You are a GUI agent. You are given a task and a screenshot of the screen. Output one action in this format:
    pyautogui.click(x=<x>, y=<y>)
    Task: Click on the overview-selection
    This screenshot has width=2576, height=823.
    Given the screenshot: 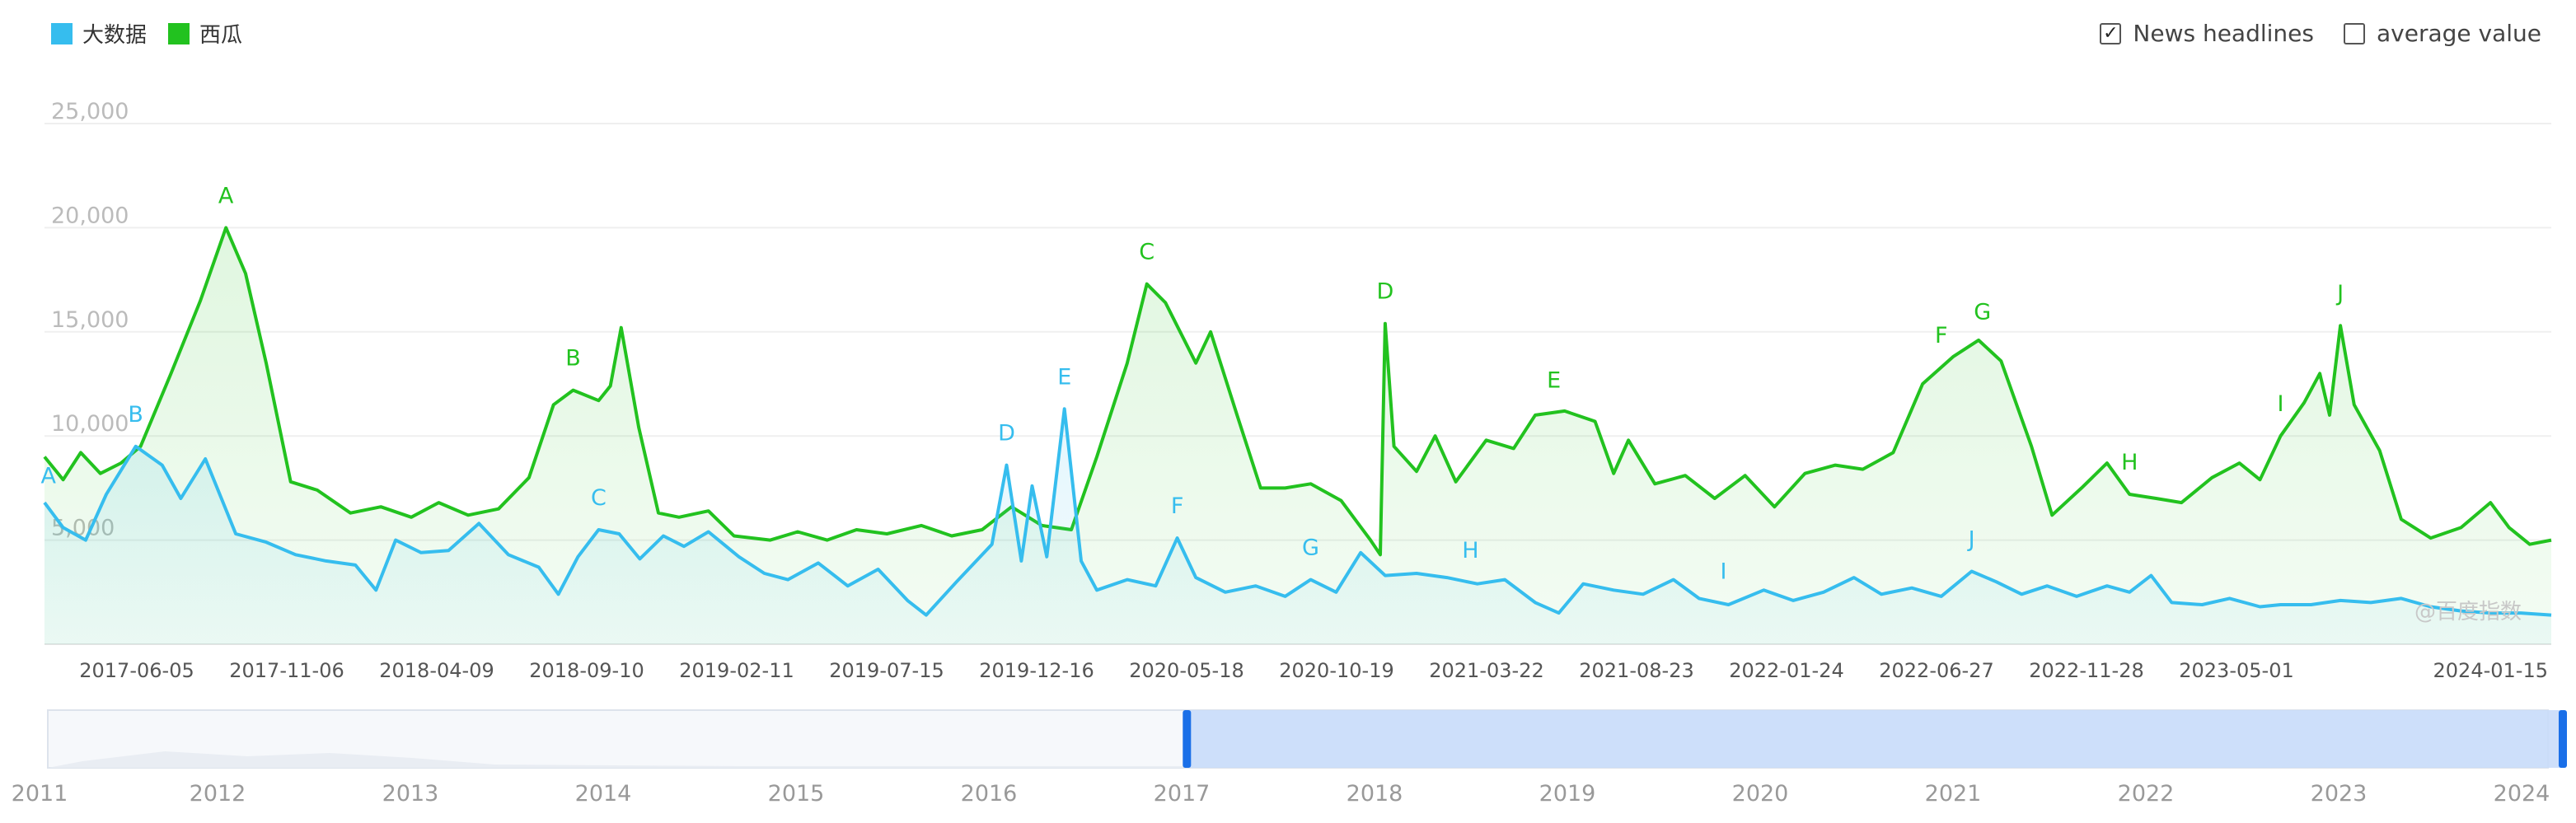 What is the action you would take?
    pyautogui.click(x=1875, y=739)
    